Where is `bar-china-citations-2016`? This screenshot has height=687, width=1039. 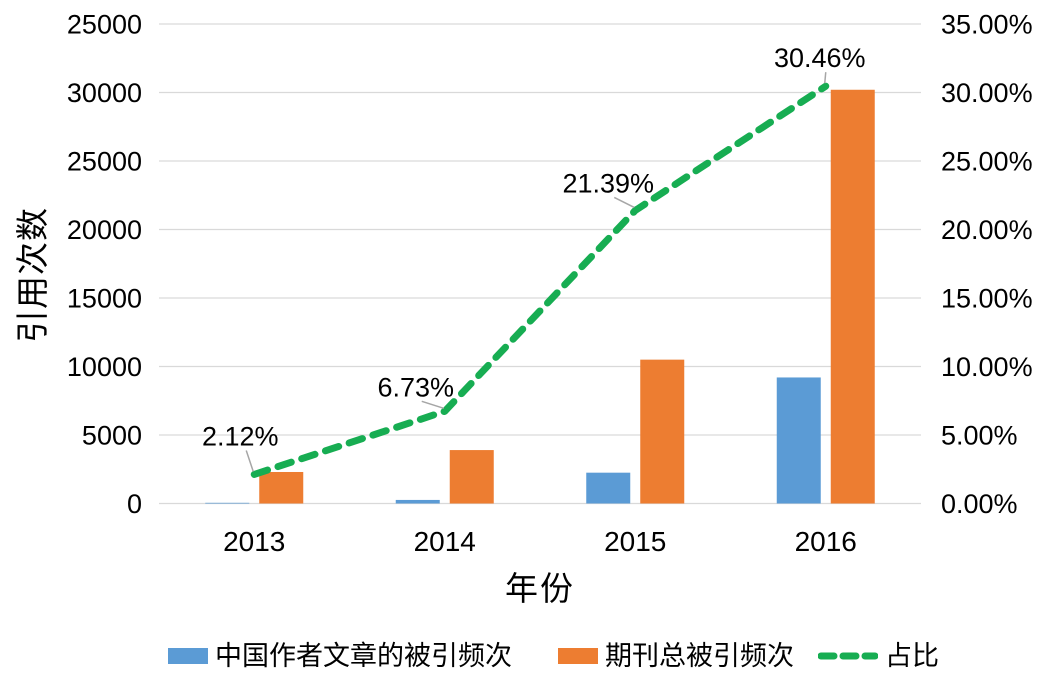
bar-china-citations-2016 is located at coordinates (798, 440).